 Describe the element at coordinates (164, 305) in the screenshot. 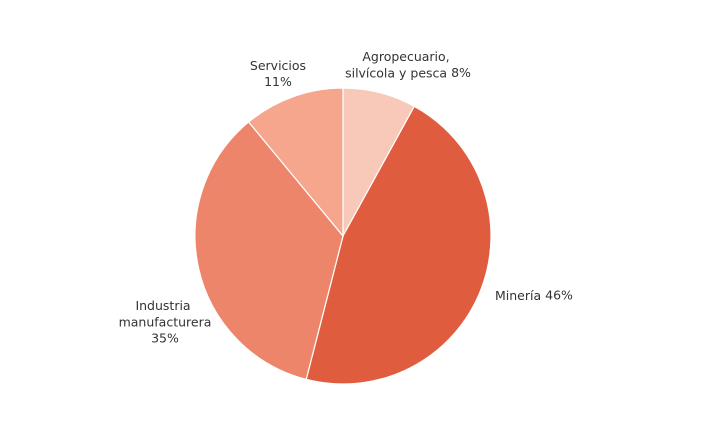

I see `label-line: Industria` at that location.